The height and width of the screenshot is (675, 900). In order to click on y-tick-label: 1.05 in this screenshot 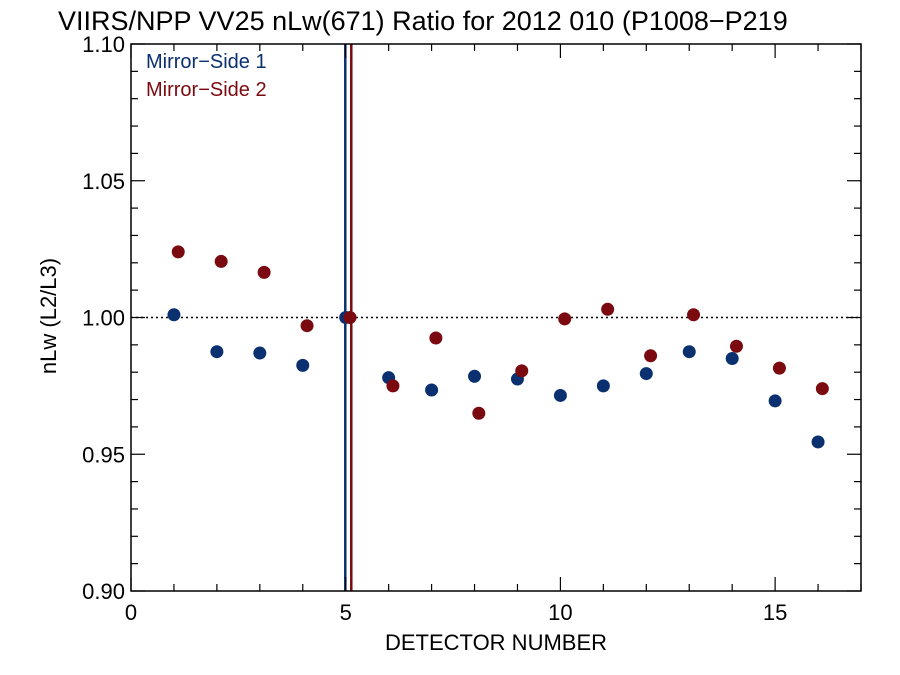, I will do `click(103, 181)`.